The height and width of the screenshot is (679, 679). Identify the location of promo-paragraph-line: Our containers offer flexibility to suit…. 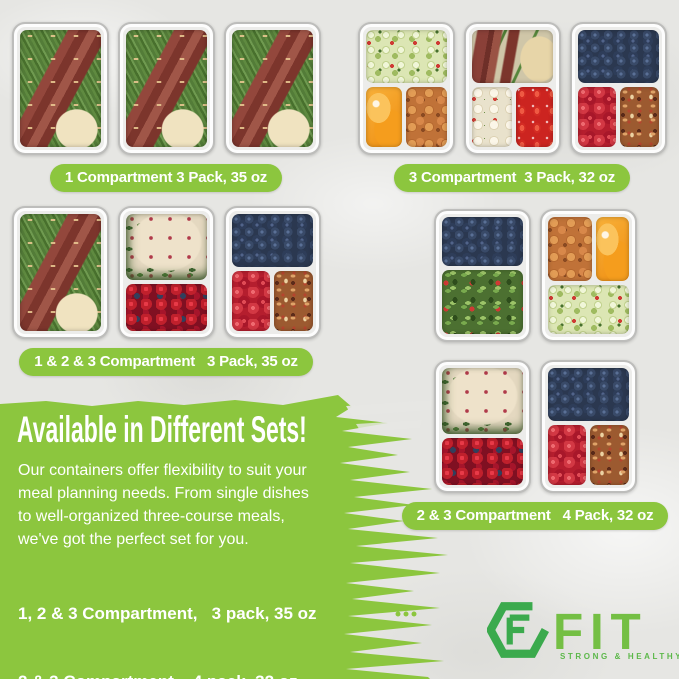
(162, 470).